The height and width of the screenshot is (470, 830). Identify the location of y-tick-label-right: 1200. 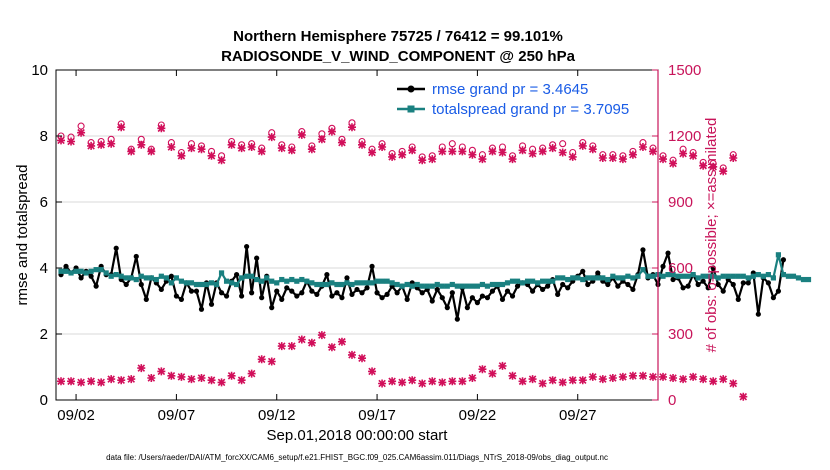
(684, 136).